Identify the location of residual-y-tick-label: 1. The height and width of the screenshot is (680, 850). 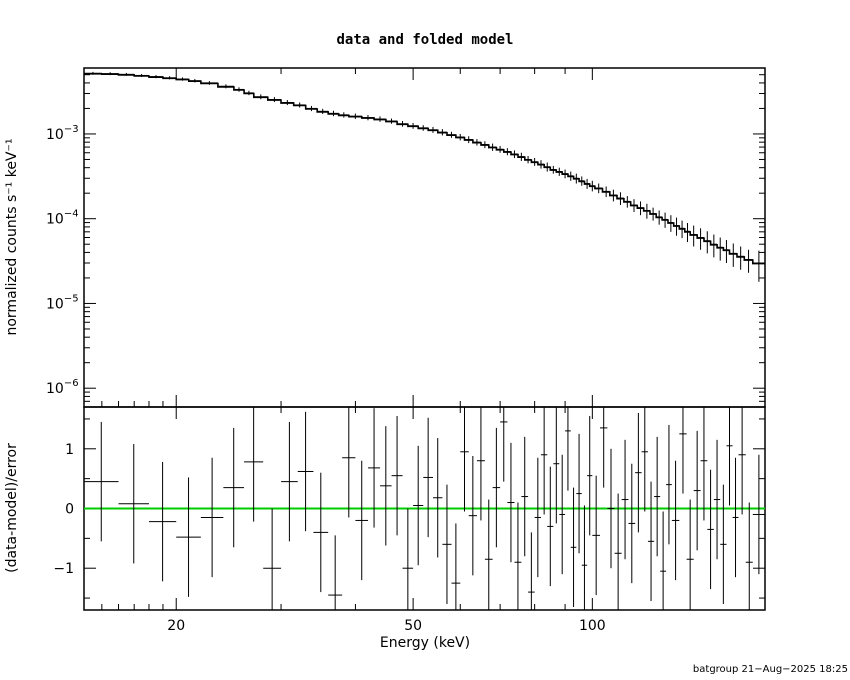
(69, 450).